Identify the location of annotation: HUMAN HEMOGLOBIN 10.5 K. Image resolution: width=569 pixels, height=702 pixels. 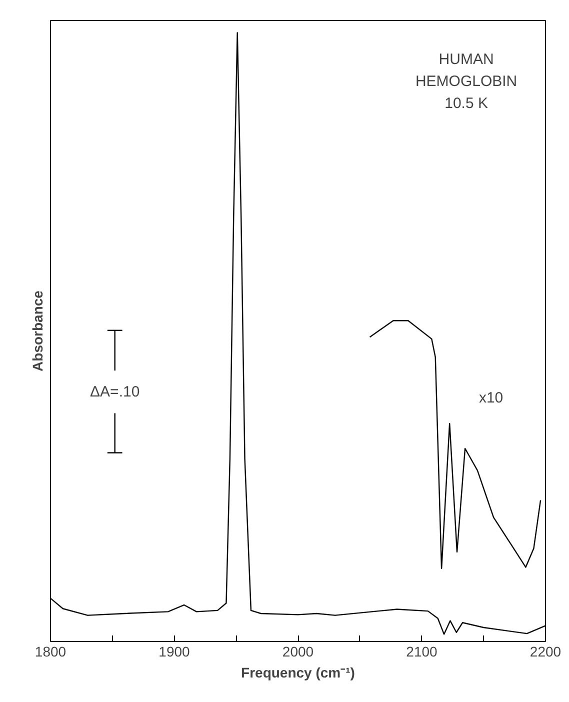
(466, 81).